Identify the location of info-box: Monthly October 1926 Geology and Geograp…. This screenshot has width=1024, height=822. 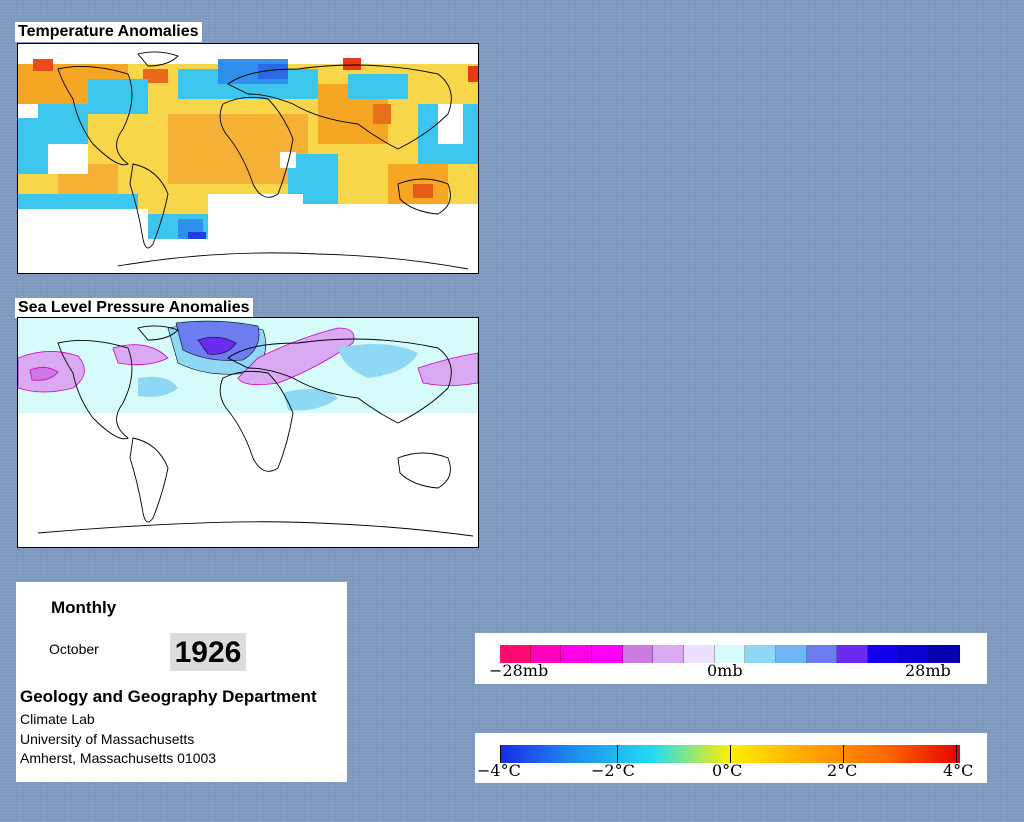
(181, 682).